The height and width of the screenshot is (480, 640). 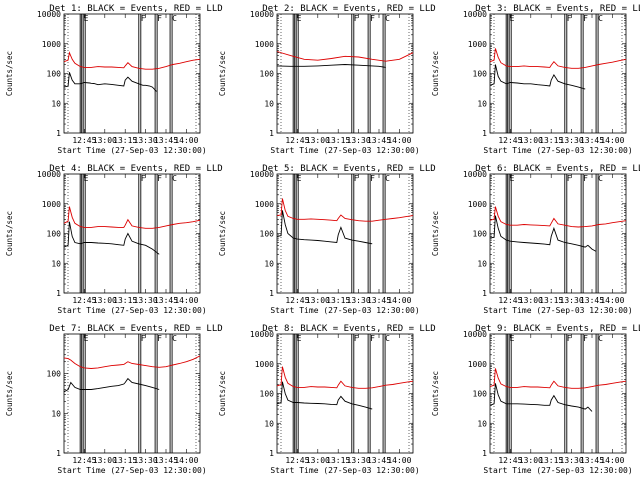 I want to click on chart-title: Det 3: BLACK = Events, RED = LLD, so click(x=557, y=9).